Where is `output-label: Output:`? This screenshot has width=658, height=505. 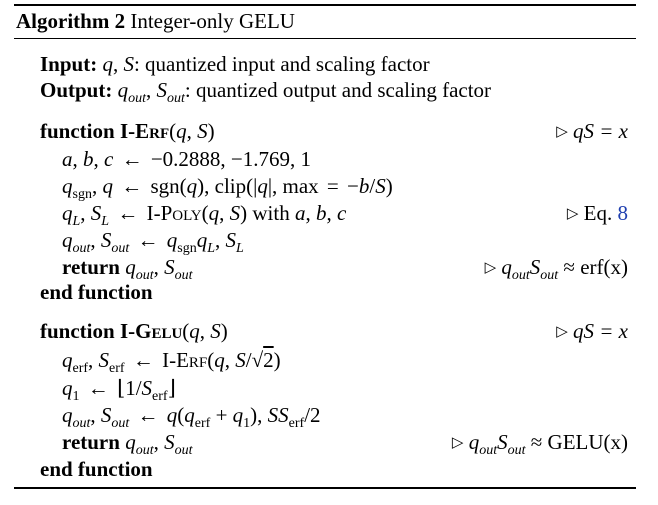
output-label: Output: is located at coordinates (76, 90).